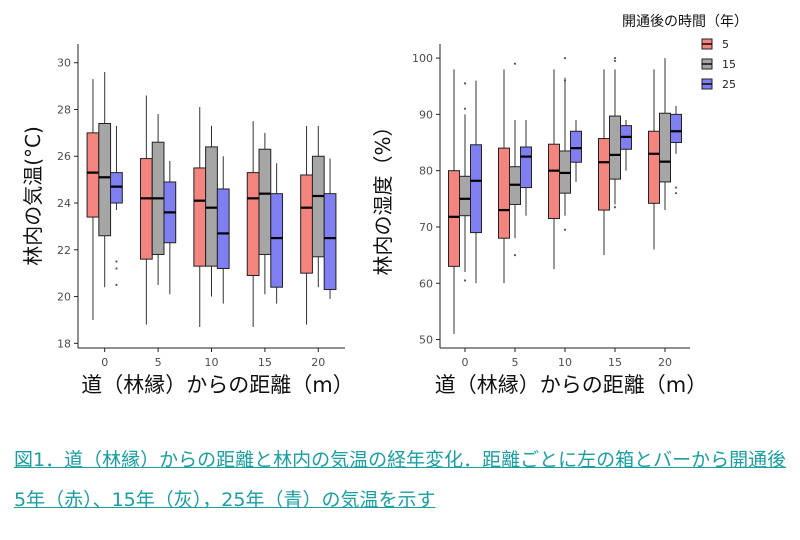 This screenshot has height=540, width=800. What do you see at coordinates (426, 283) in the screenshot?
I see `y-tick-label: 60` at bounding box center [426, 283].